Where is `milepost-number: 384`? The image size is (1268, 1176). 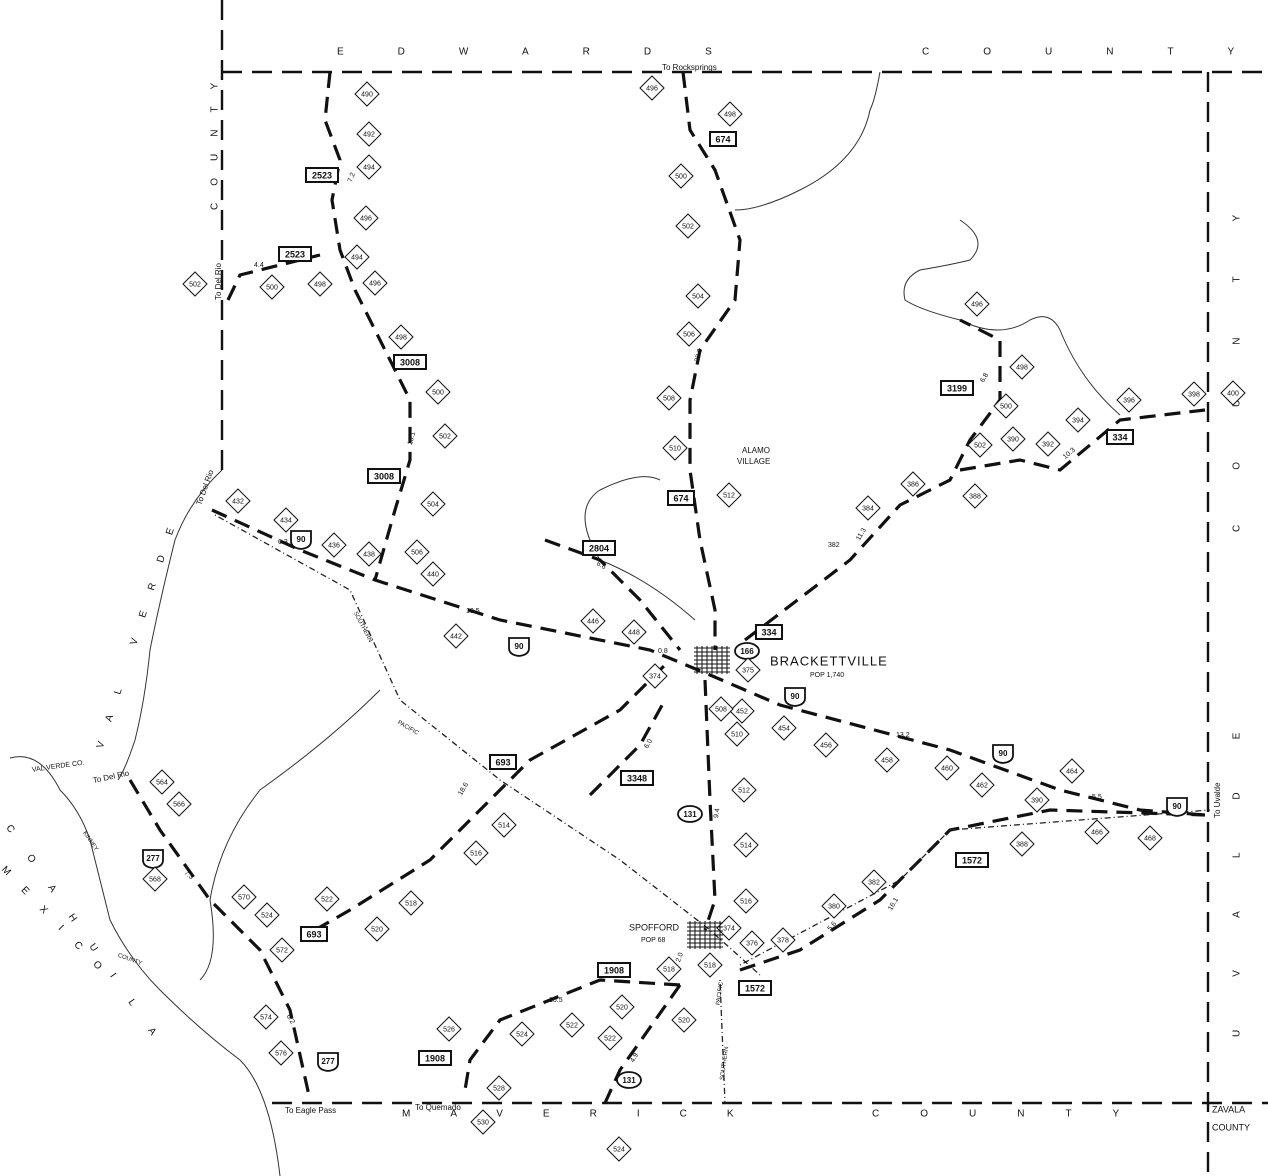
milepost-number: 384 is located at coordinates (868, 508).